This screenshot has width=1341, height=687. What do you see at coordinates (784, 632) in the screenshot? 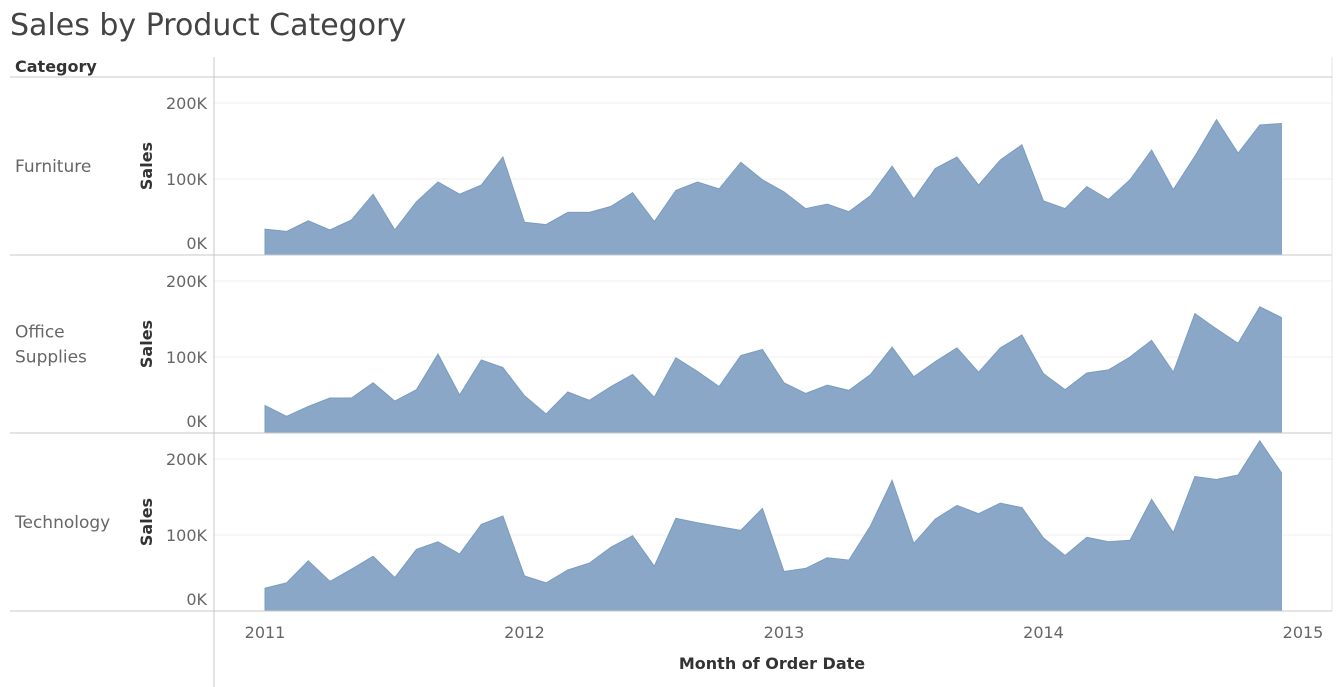
I see `x-axis: 2011 2012 2013 2014 2015` at bounding box center [784, 632].